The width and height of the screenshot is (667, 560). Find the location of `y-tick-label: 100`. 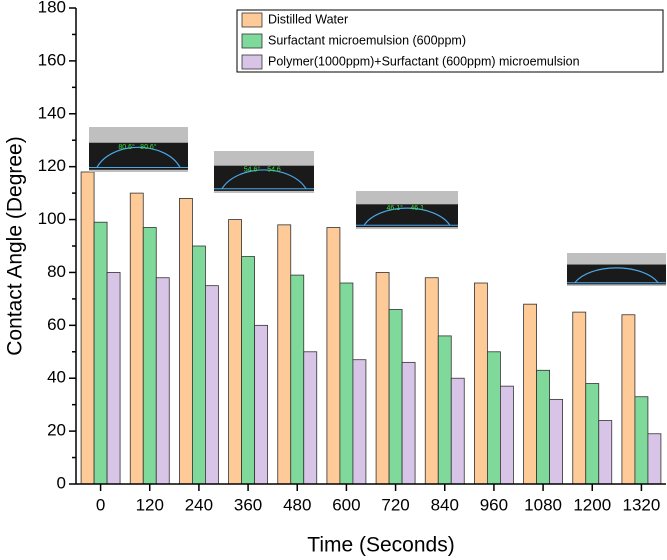

y-tick-label: 100 is located at coordinates (52, 218).